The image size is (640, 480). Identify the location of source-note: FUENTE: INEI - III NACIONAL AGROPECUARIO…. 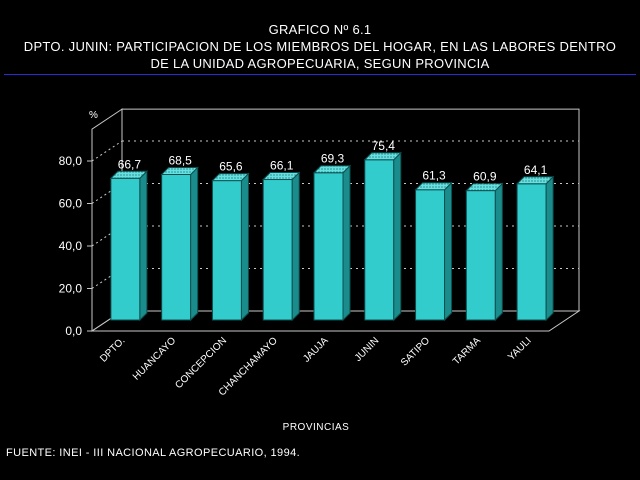
(153, 453).